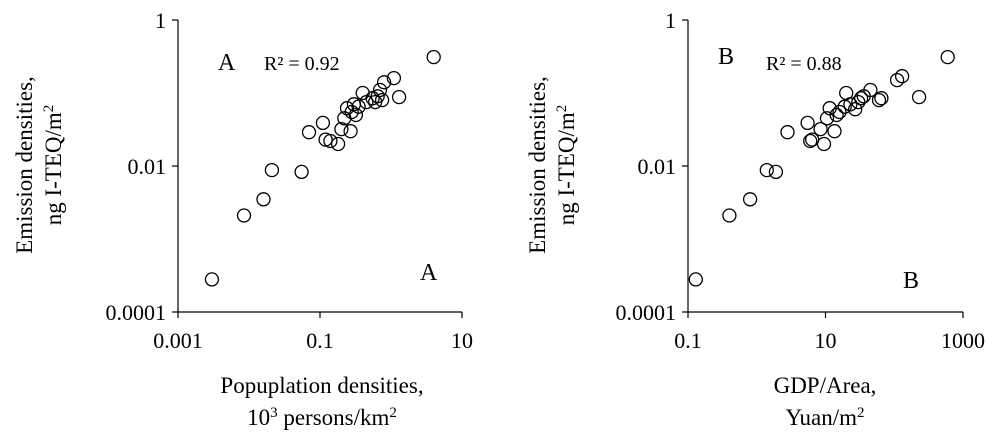 The height and width of the screenshot is (436, 987). What do you see at coordinates (670, 20) in the screenshot?
I see `panel-b-y-tick-label: 1` at bounding box center [670, 20].